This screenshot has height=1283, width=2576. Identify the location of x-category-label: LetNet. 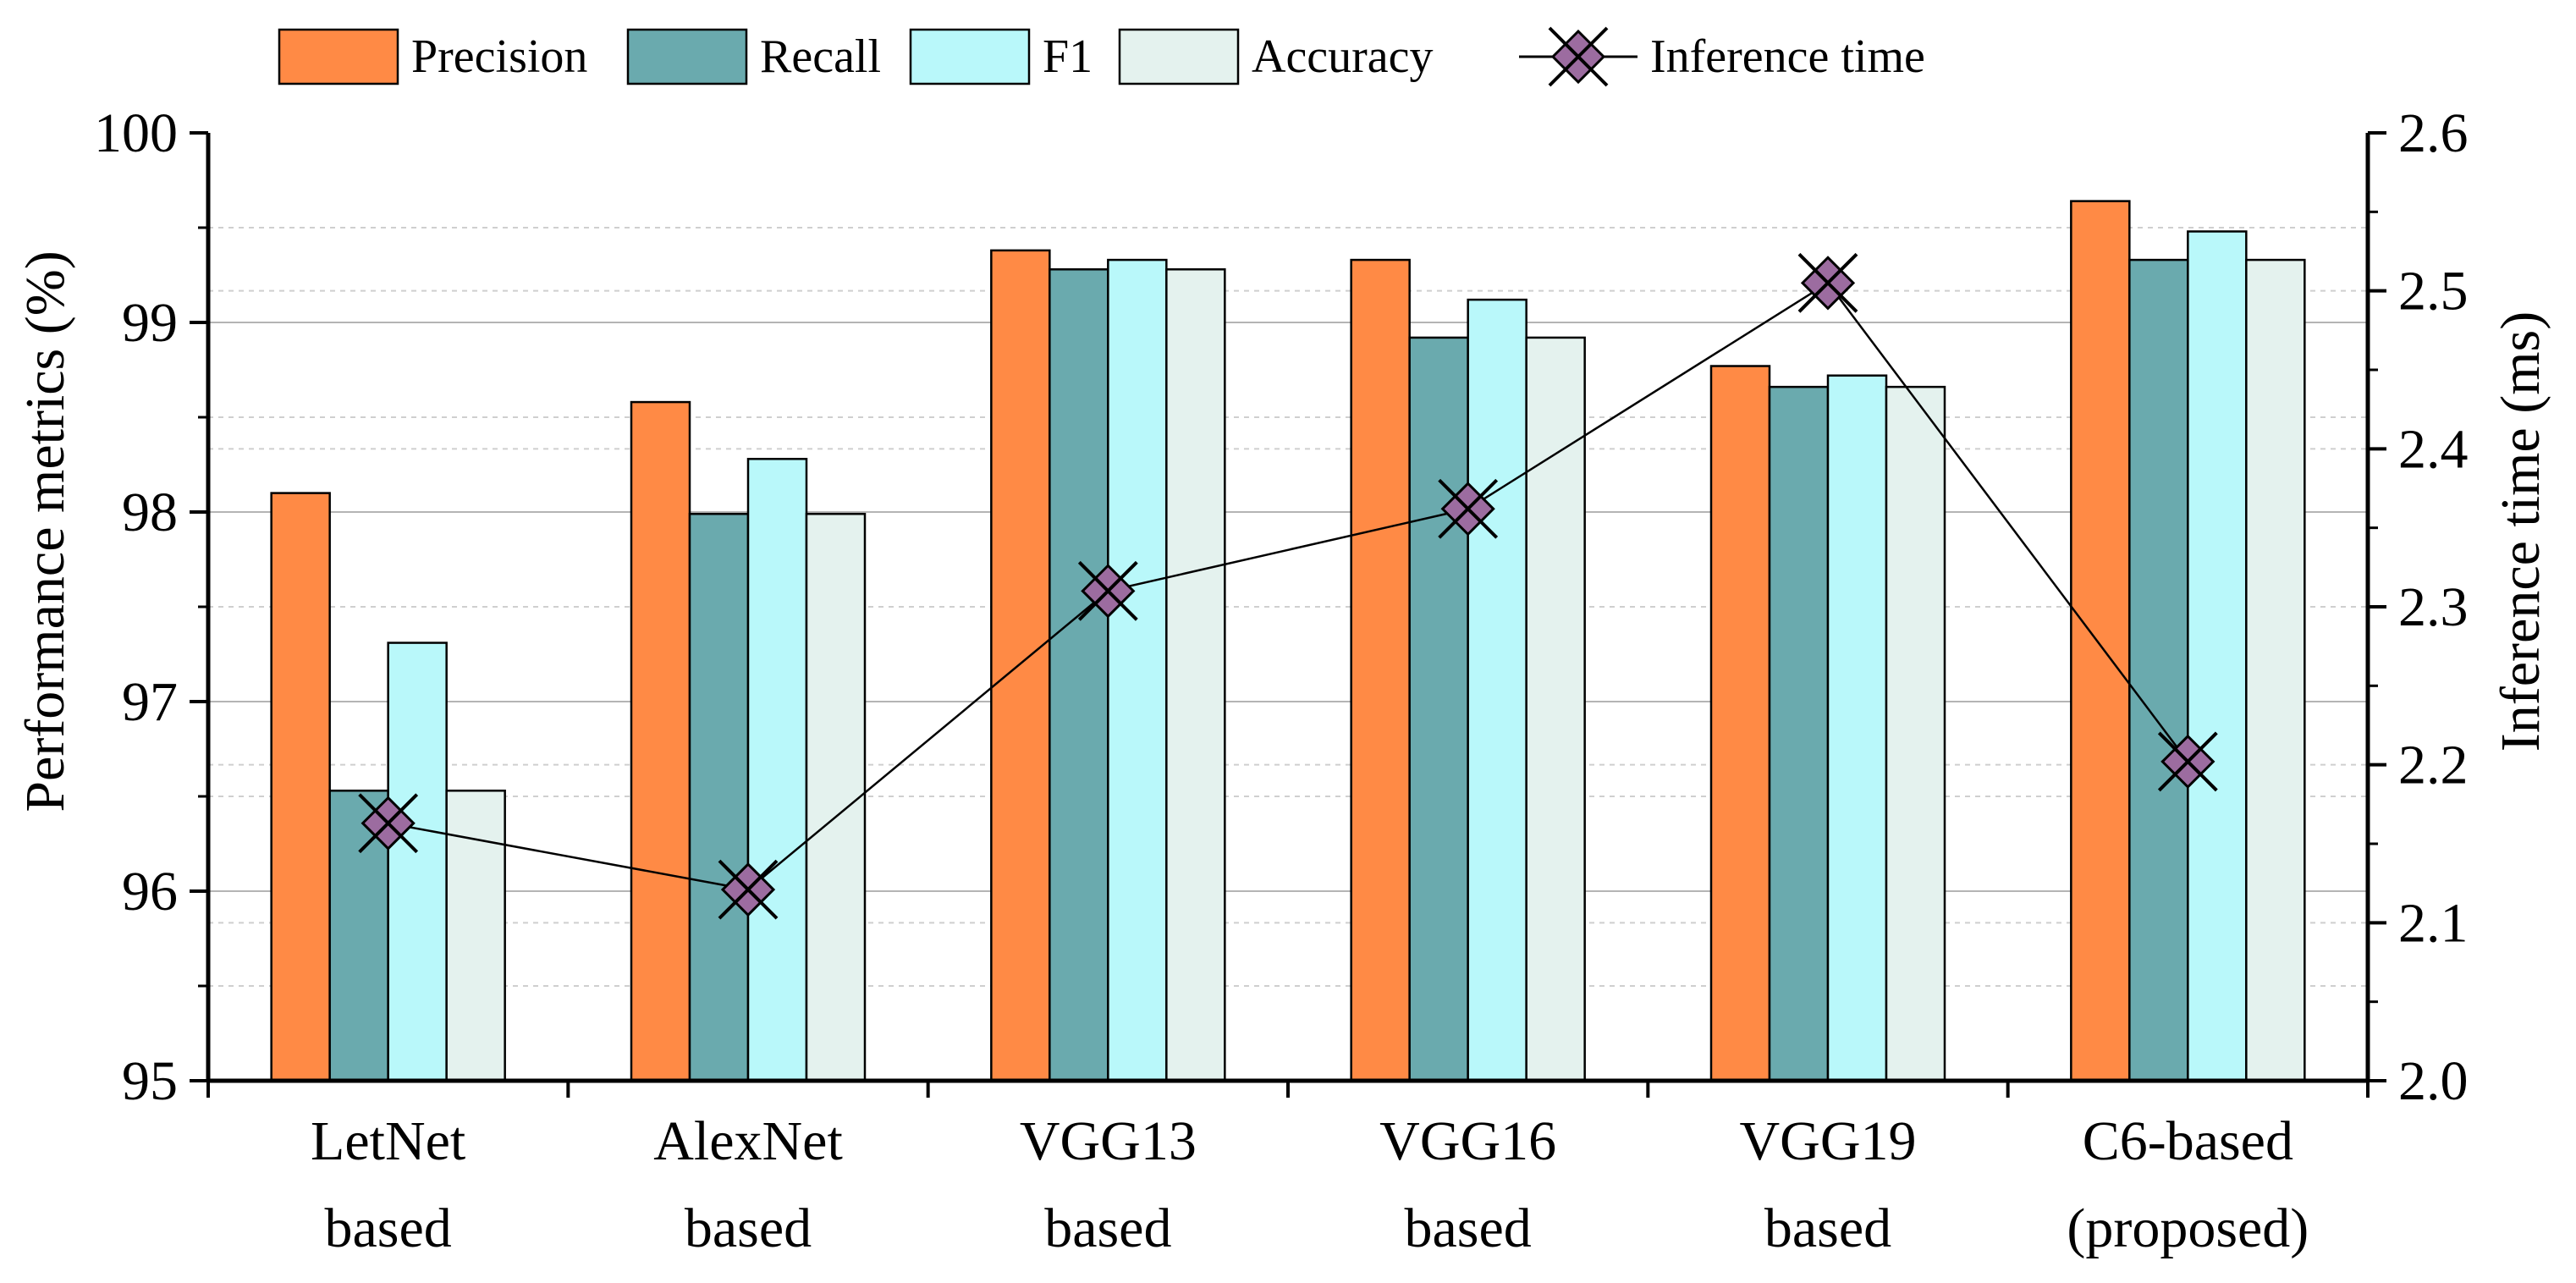
(388, 1141).